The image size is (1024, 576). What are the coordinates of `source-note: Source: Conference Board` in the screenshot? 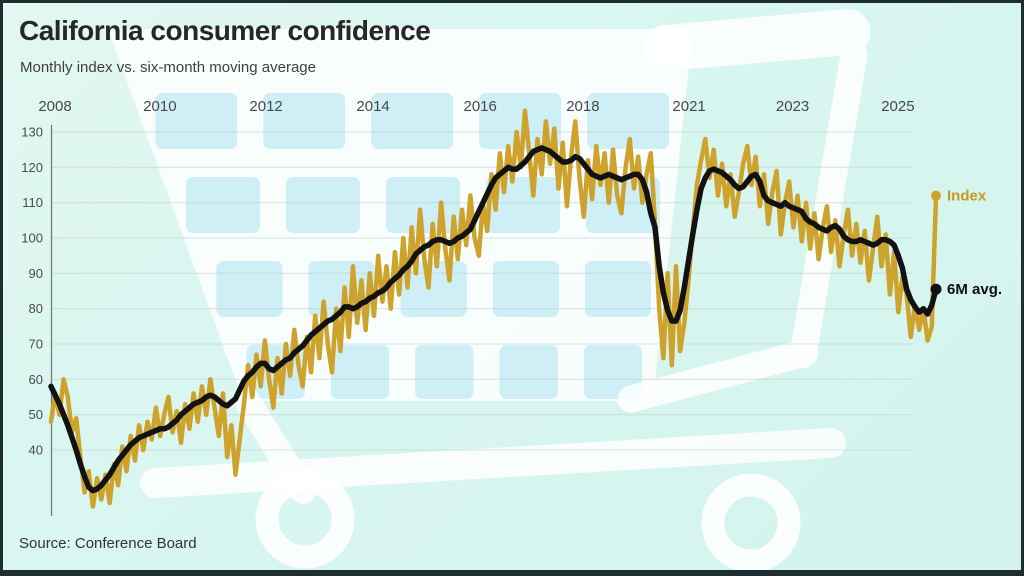 It's located at (108, 543).